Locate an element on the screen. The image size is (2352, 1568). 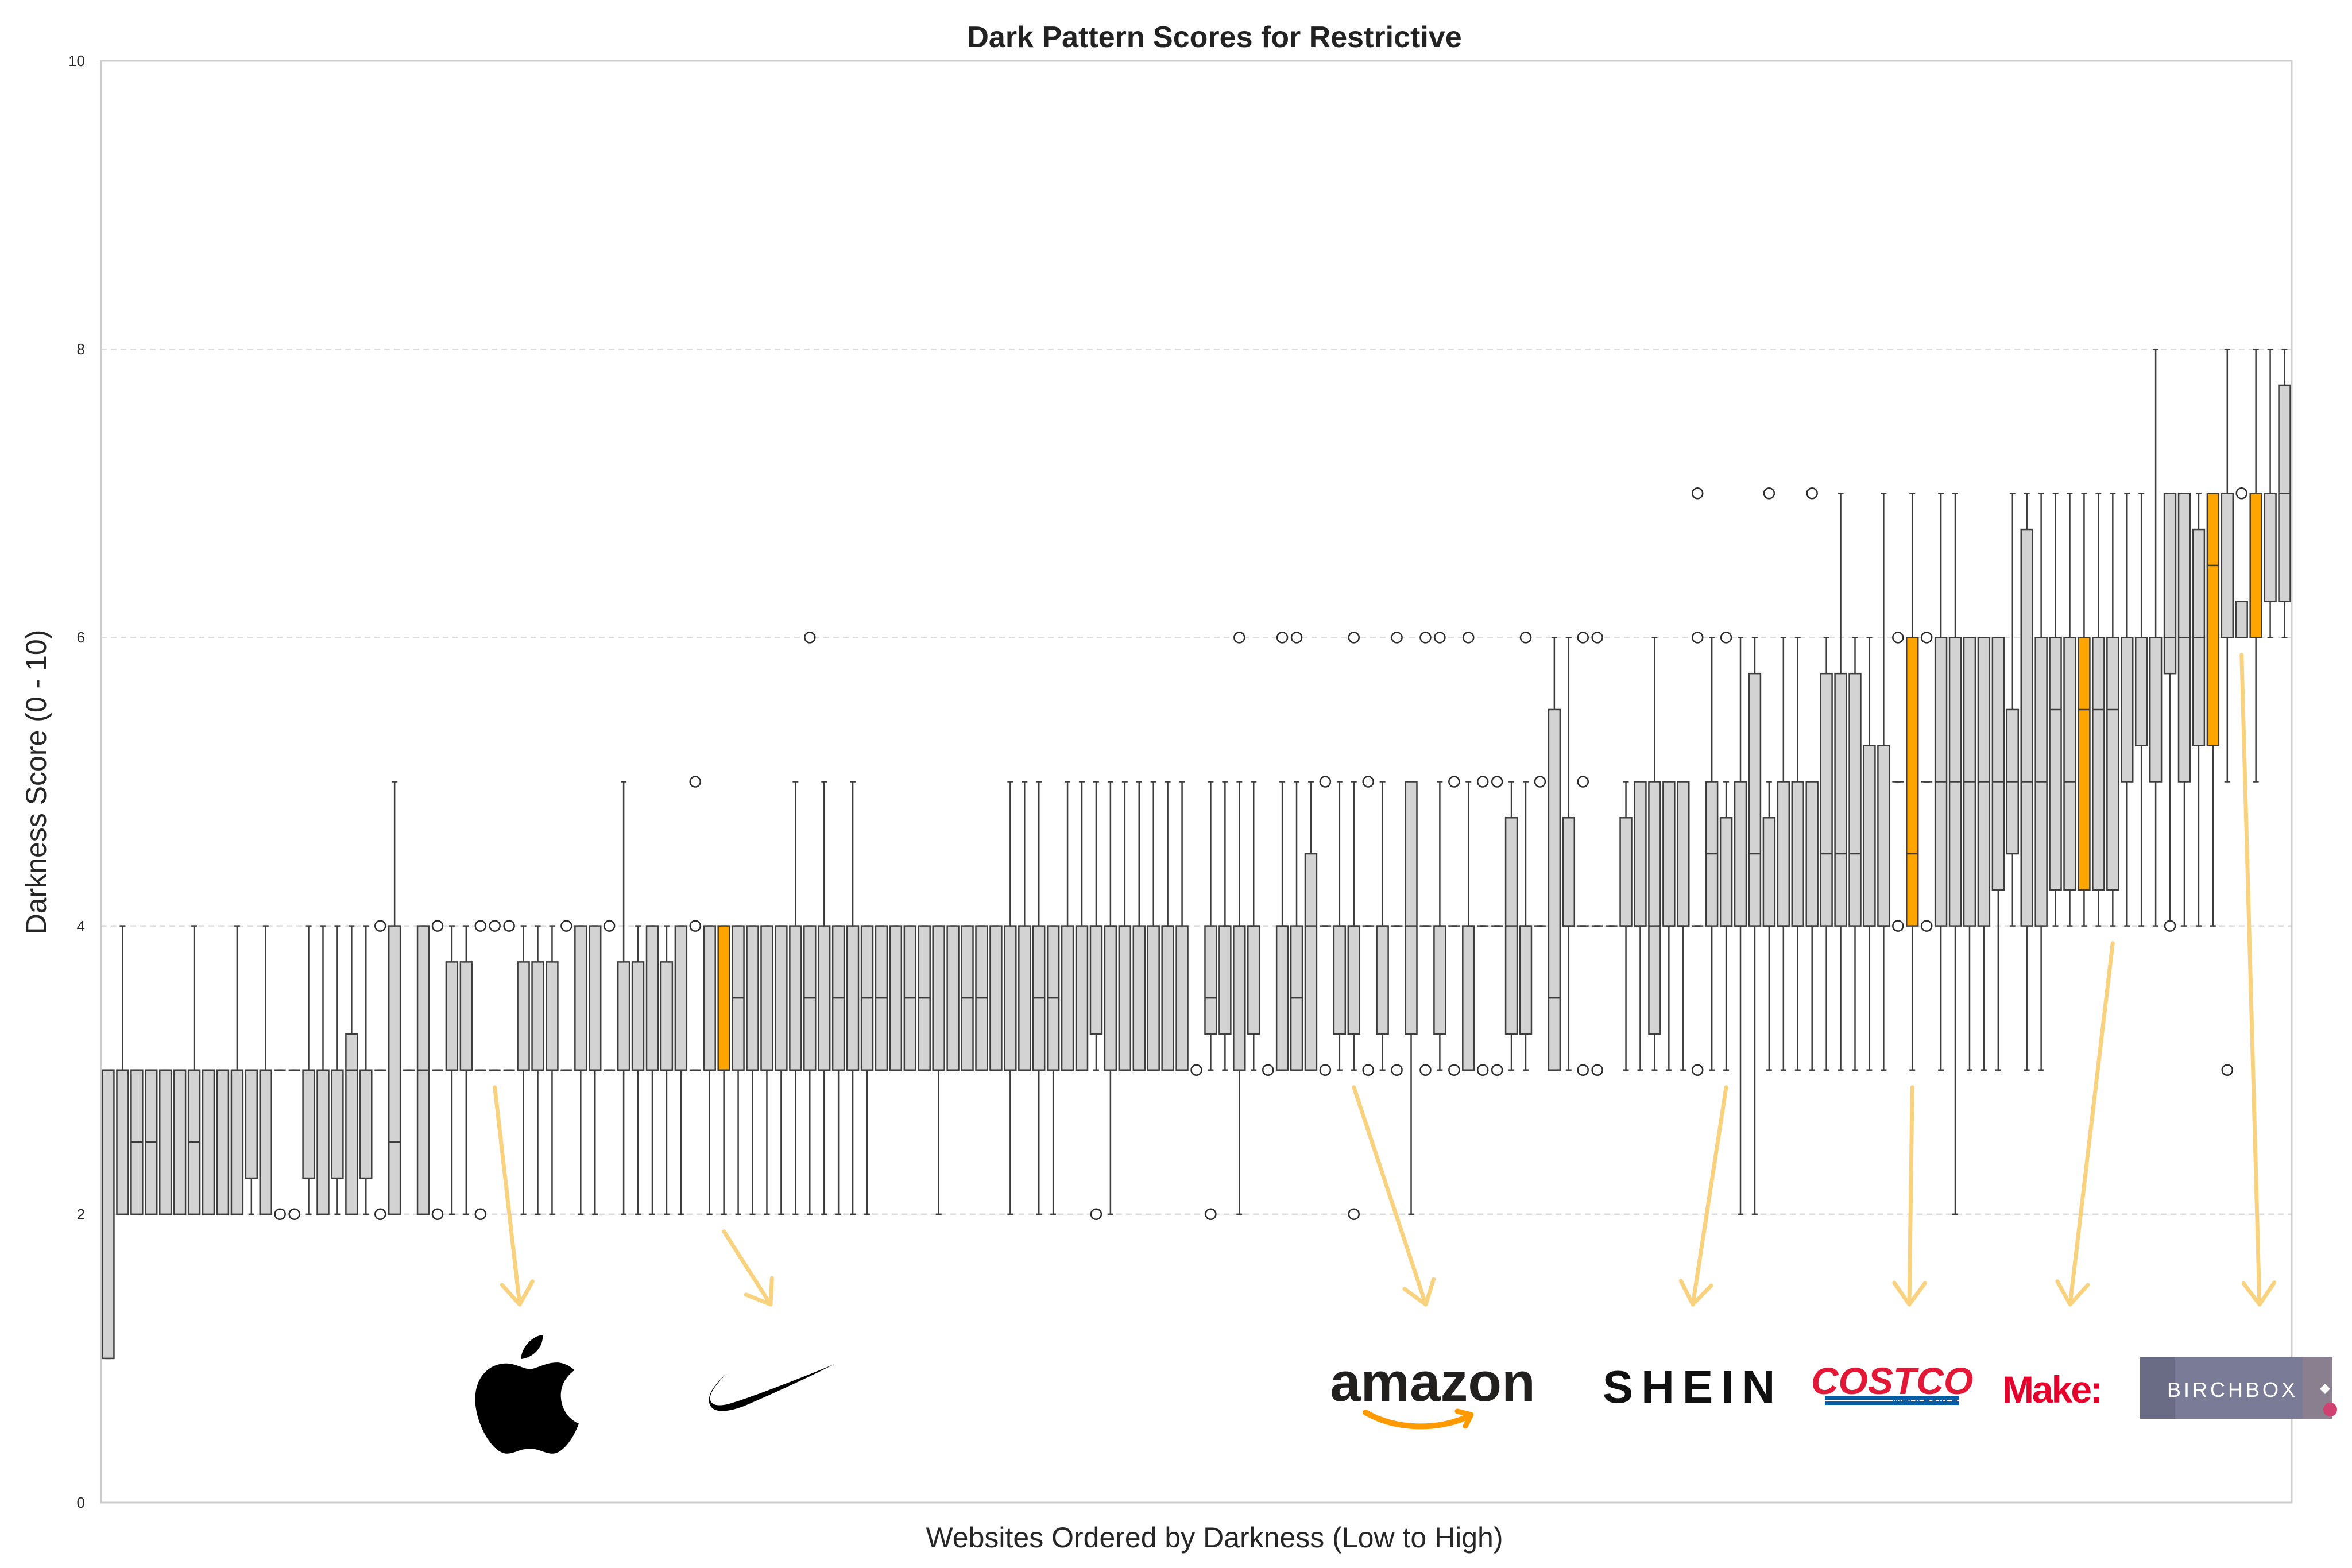
y-tick-label: 10 is located at coordinates (76, 61).